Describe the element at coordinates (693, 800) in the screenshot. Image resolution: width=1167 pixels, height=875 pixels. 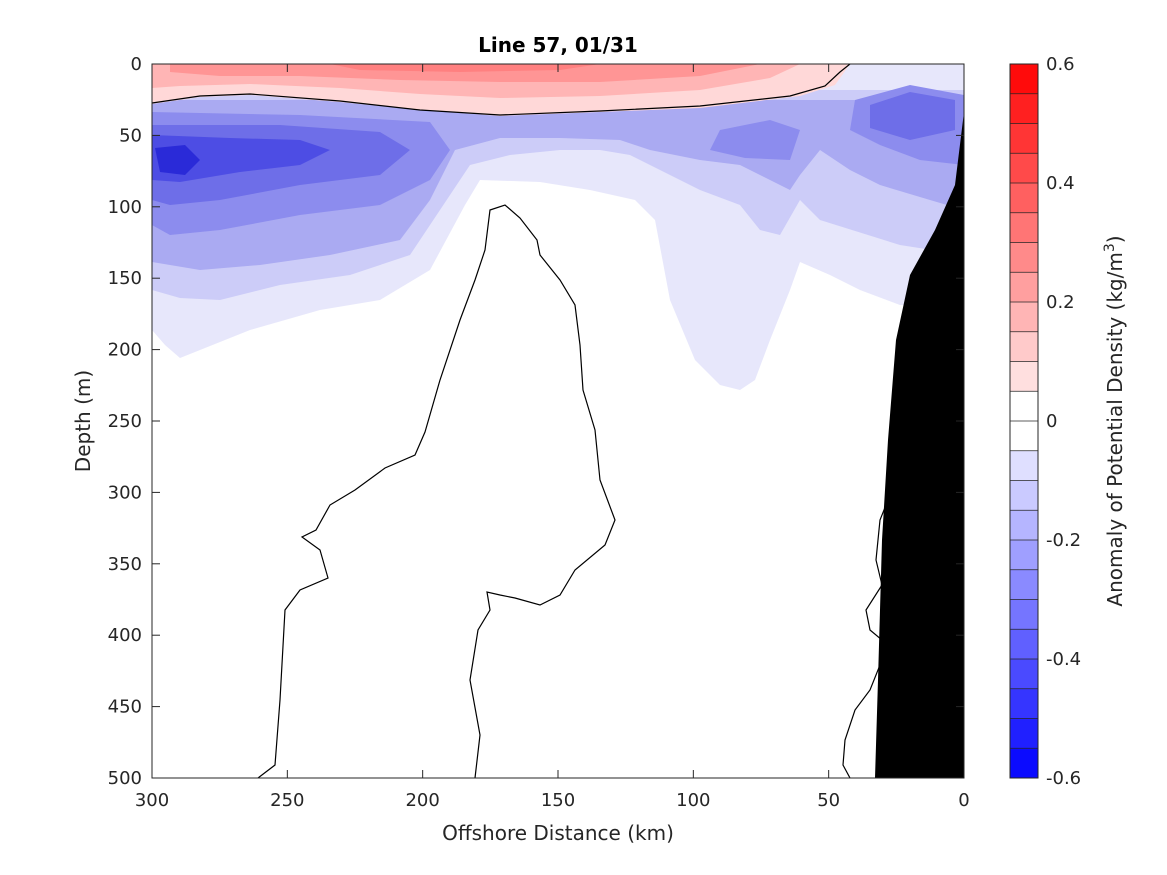
I see `x-tick-label: 100` at that location.